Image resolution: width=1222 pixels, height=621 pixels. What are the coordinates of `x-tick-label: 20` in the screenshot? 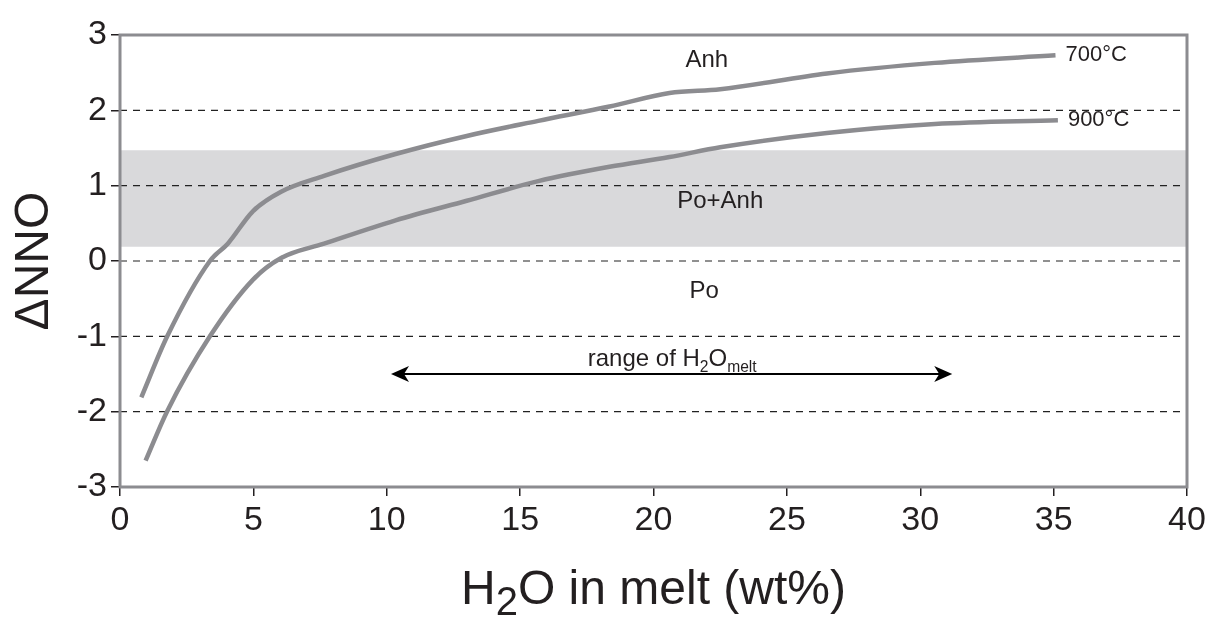 It's located at (653, 517).